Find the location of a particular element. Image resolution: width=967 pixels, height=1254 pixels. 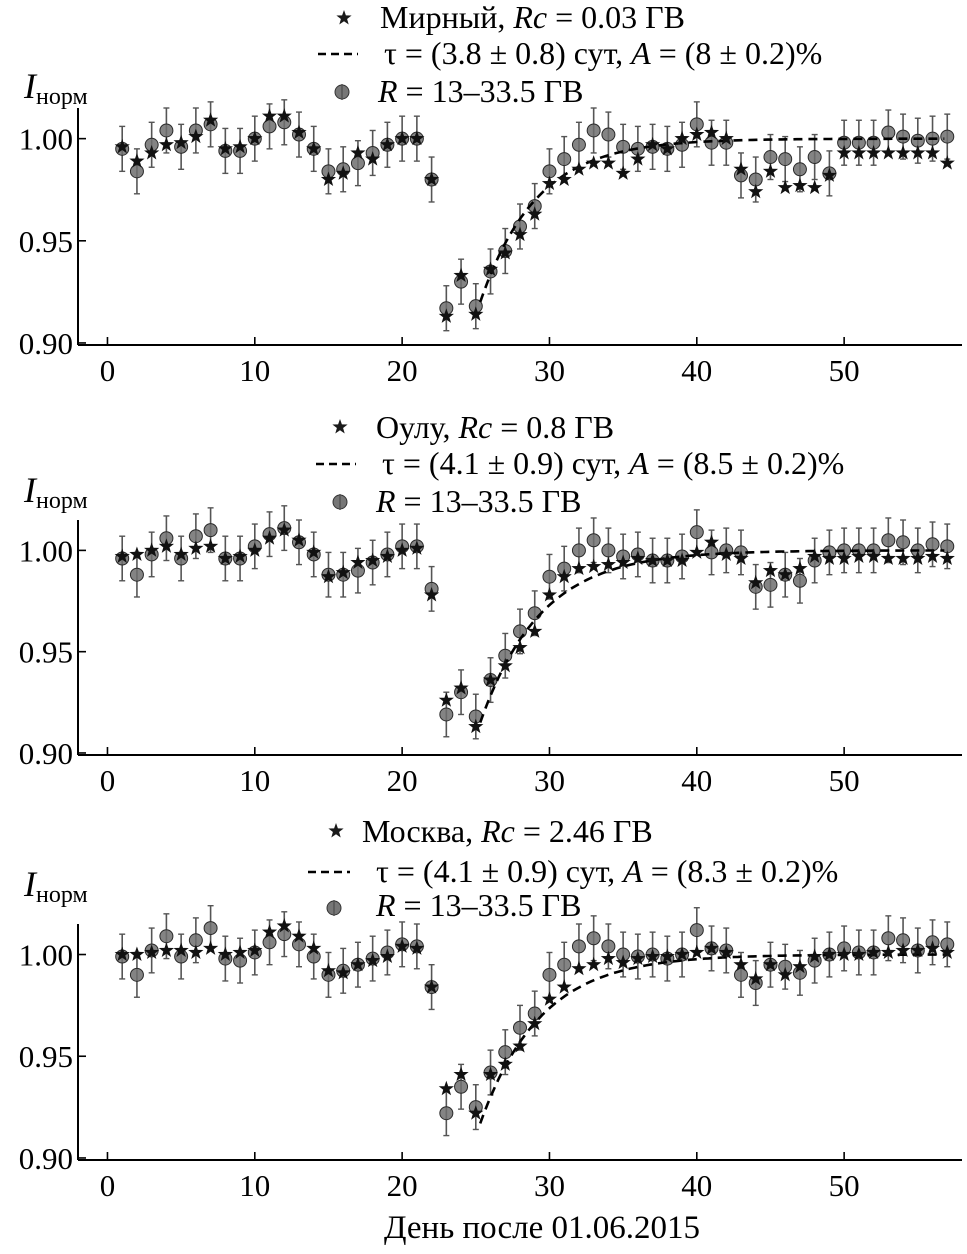

x-tick-label: 10 is located at coordinates (254, 1185).